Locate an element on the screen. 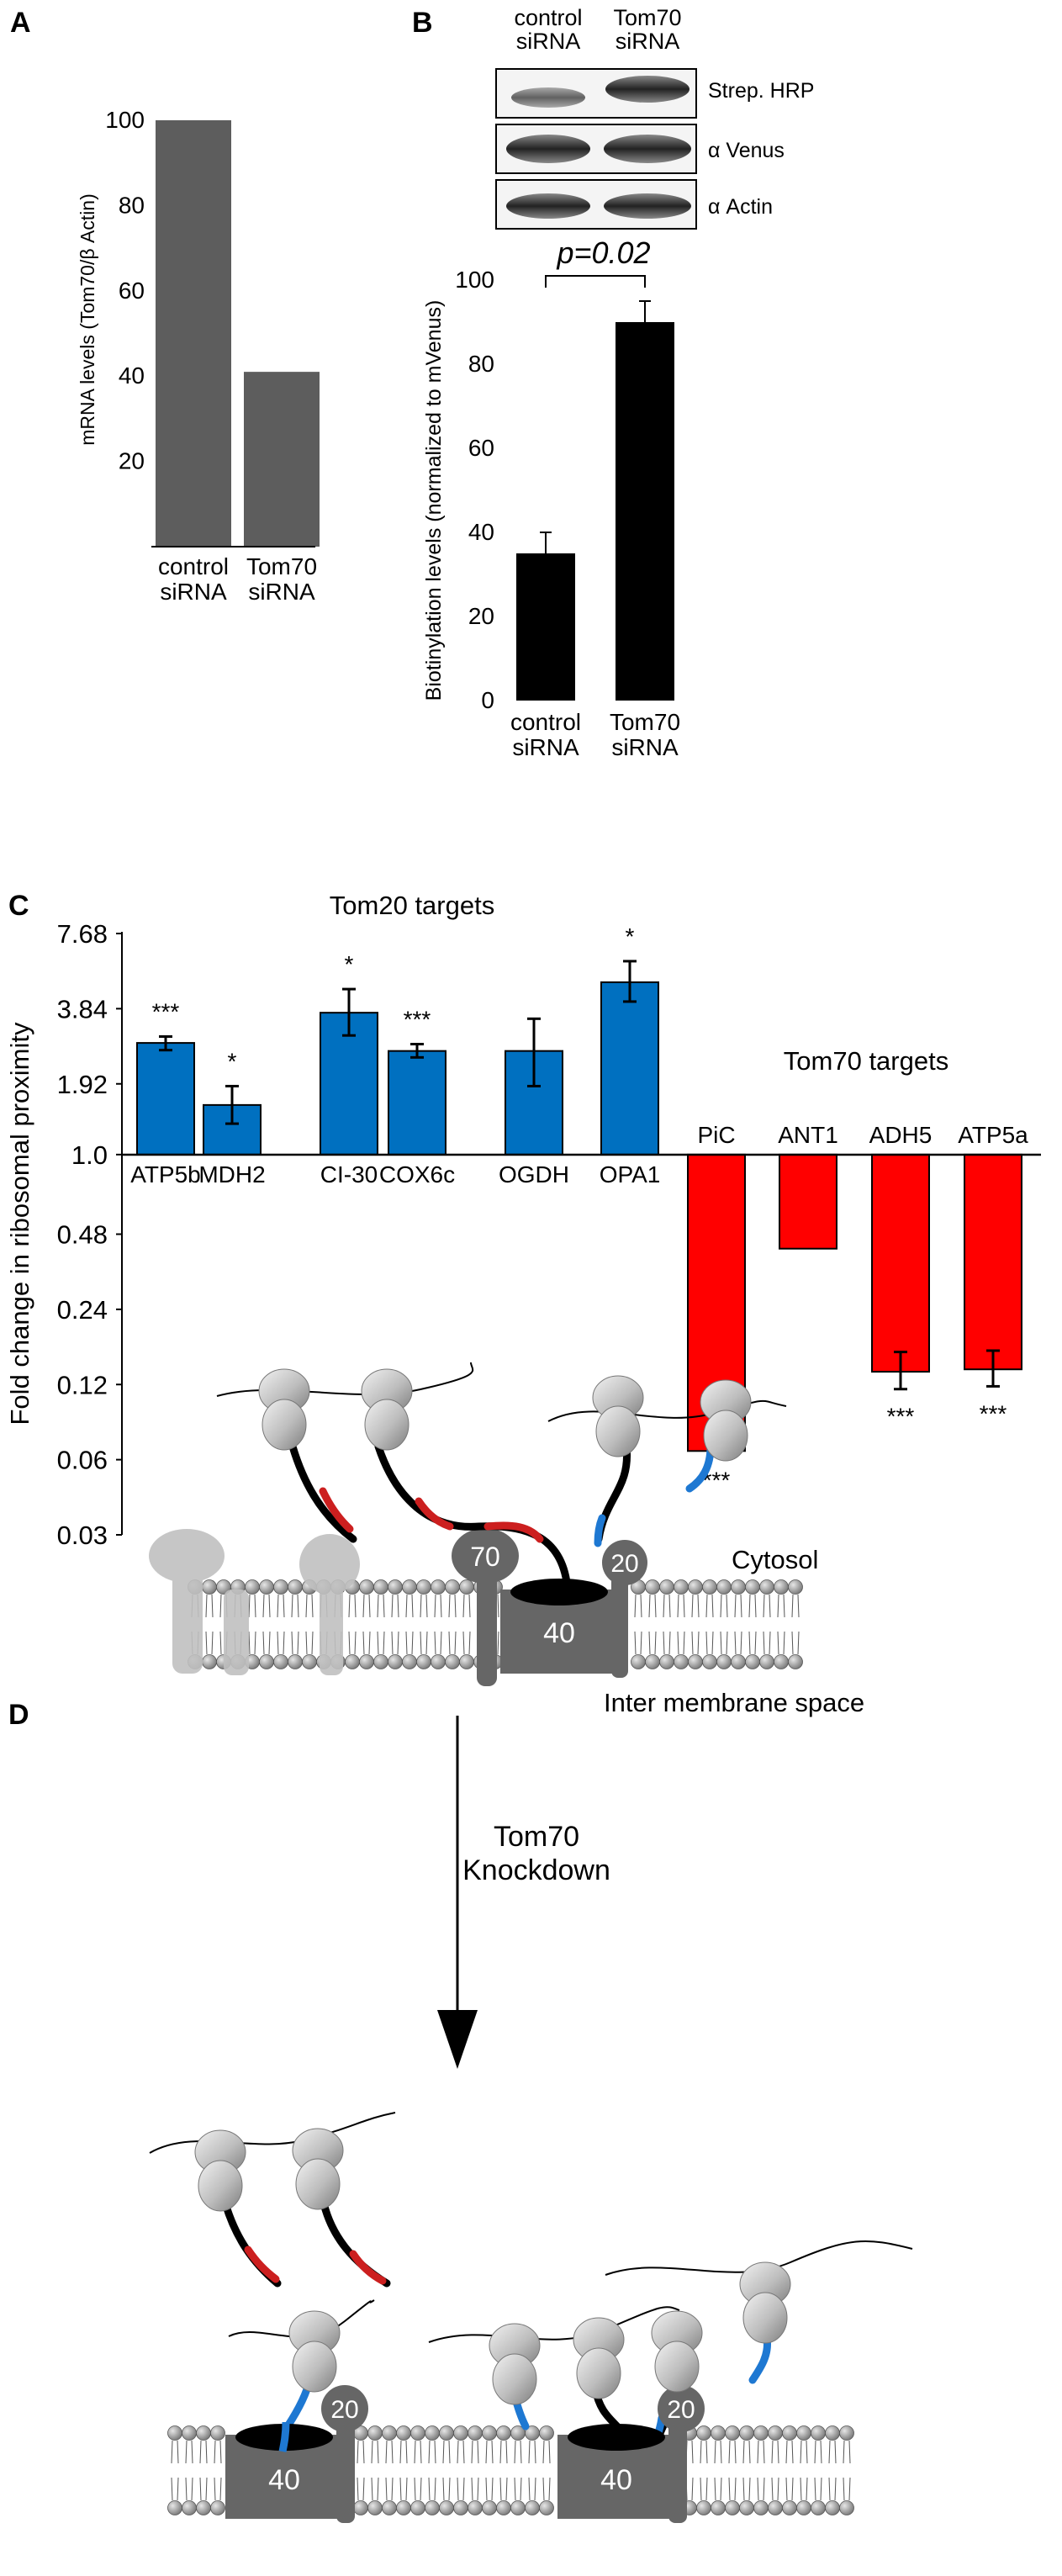 This screenshot has width=1062, height=2576. tom70-anchor is located at coordinates (487, 1629).